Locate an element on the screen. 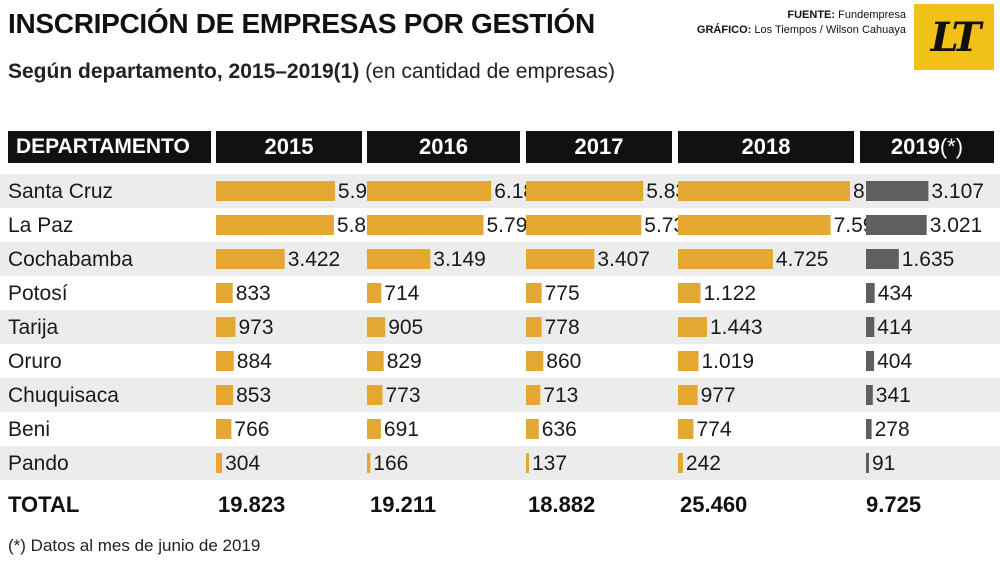  header-year-2017: 2017 is located at coordinates (599, 147).